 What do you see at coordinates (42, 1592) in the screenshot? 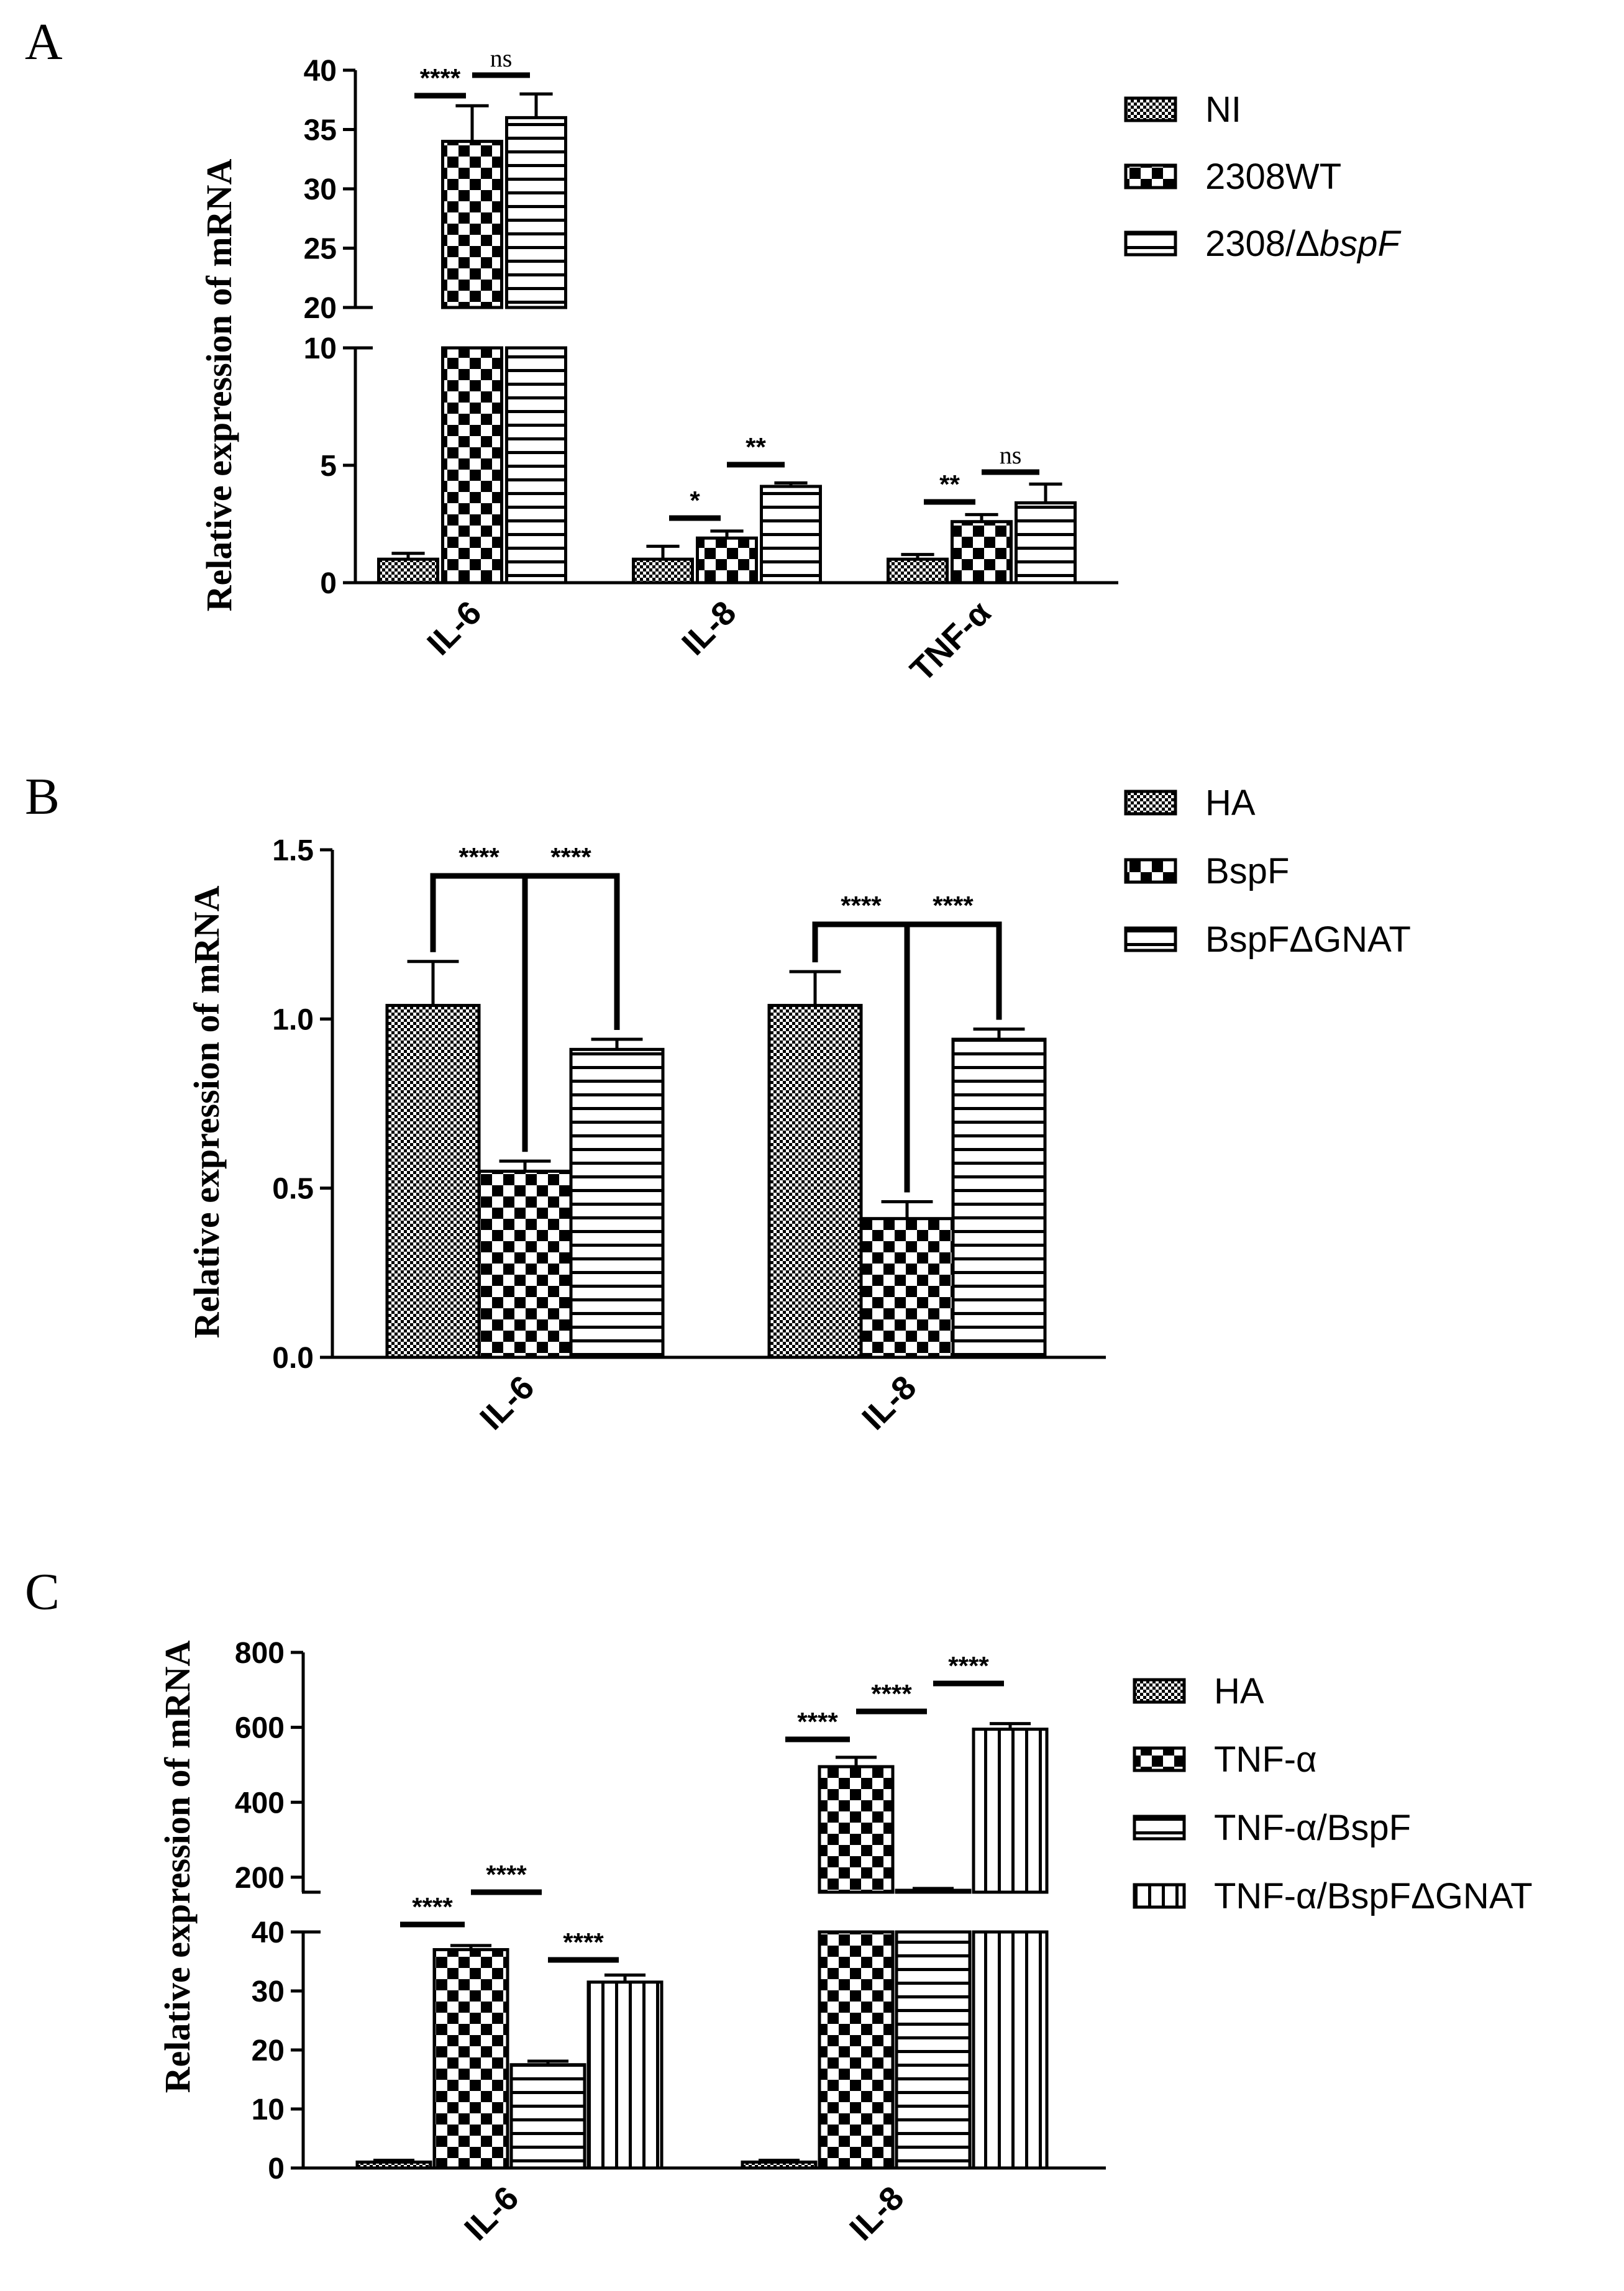
I see `panel-c-label: C` at bounding box center [42, 1592].